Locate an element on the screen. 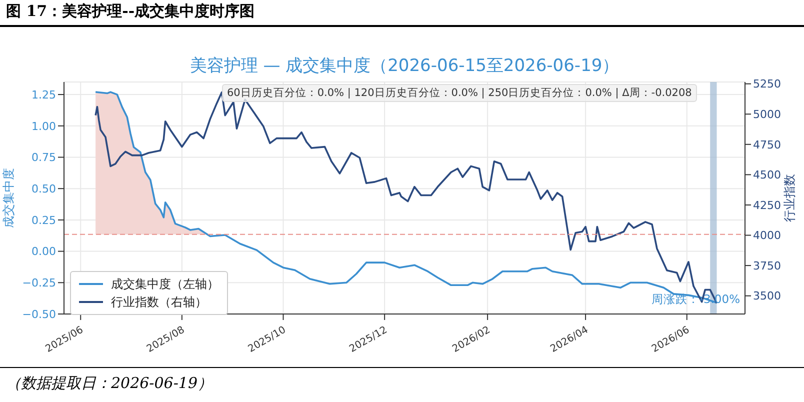  chart-subtitle: 美容护理 — 成交集中度（2026-06-15至2026-06-19） is located at coordinates (404, 66).